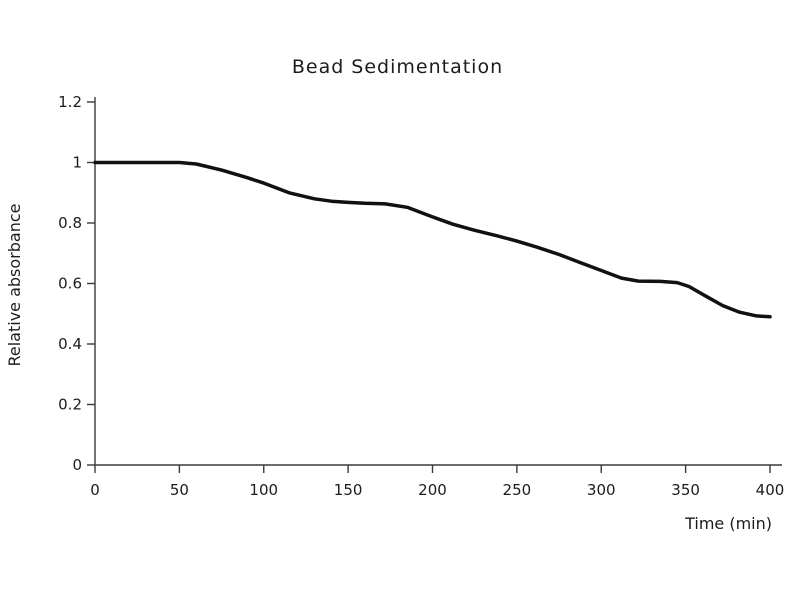 Image resolution: width=800 pixels, height=600 pixels. What do you see at coordinates (728, 523) in the screenshot?
I see `x-axis-label: Time (min)` at bounding box center [728, 523].